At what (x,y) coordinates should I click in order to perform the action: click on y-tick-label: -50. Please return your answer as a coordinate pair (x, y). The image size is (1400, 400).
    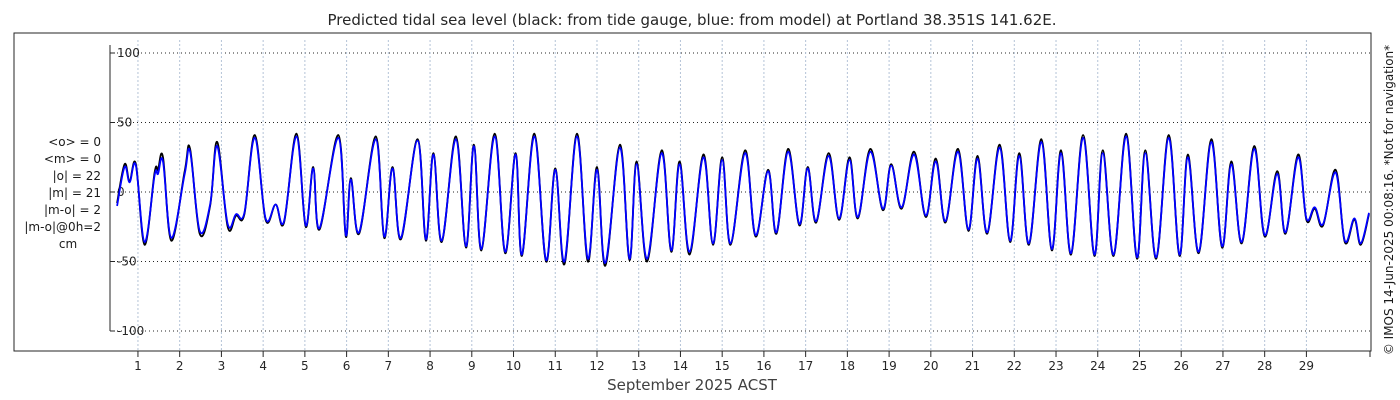
    Looking at the image, I should click on (127, 262).